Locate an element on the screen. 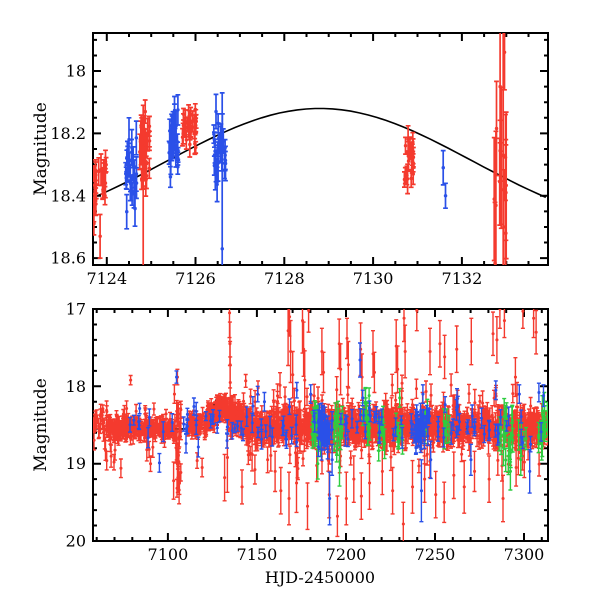  x-tick-label: 7130 is located at coordinates (373, 278).